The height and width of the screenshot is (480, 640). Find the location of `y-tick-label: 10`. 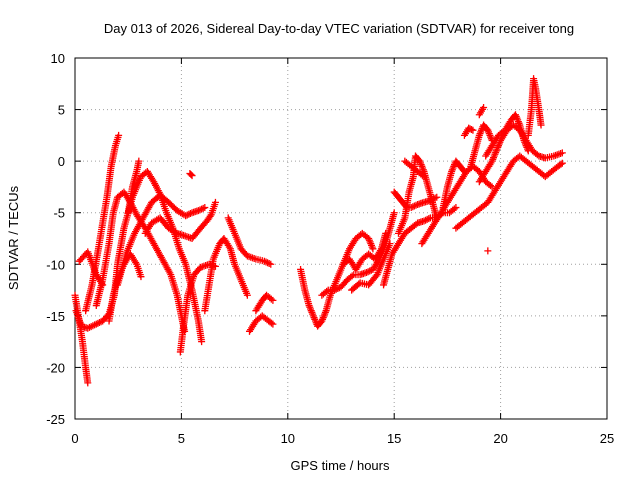

y-tick-label: 10 is located at coordinates (58, 58).